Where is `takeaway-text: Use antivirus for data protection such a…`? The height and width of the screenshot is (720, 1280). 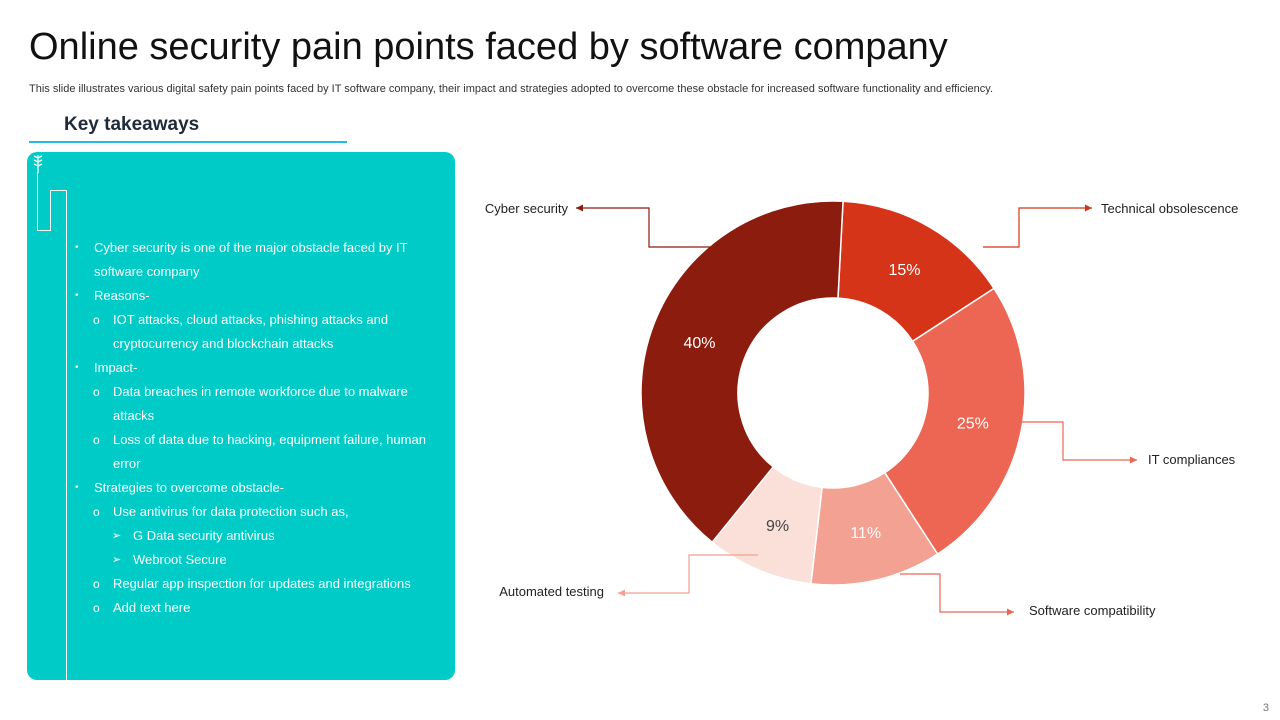 takeaway-text: Use antivirus for data protection such a… is located at coordinates (231, 511).